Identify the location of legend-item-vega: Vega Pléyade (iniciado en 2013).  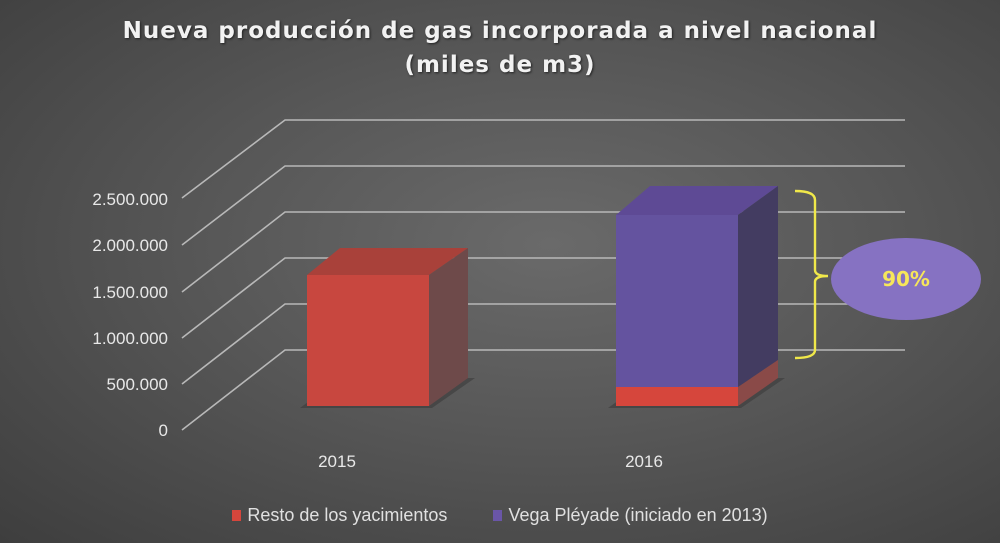
(630, 515).